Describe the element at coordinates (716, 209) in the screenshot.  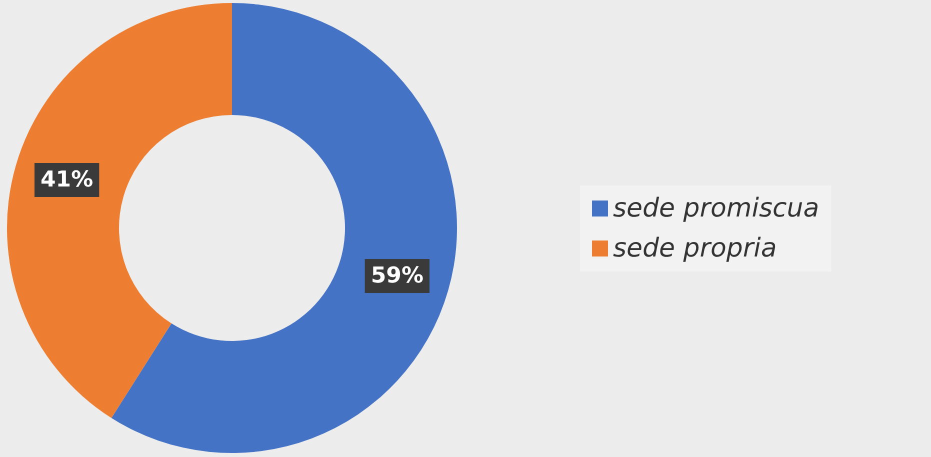
I see `legend-label: sede promiscua` at that location.